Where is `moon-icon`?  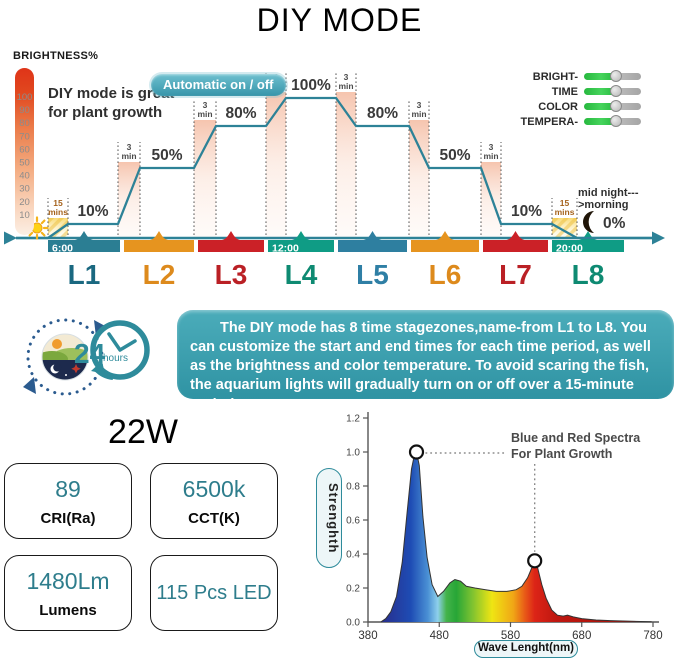 moon-icon is located at coordinates (588, 222).